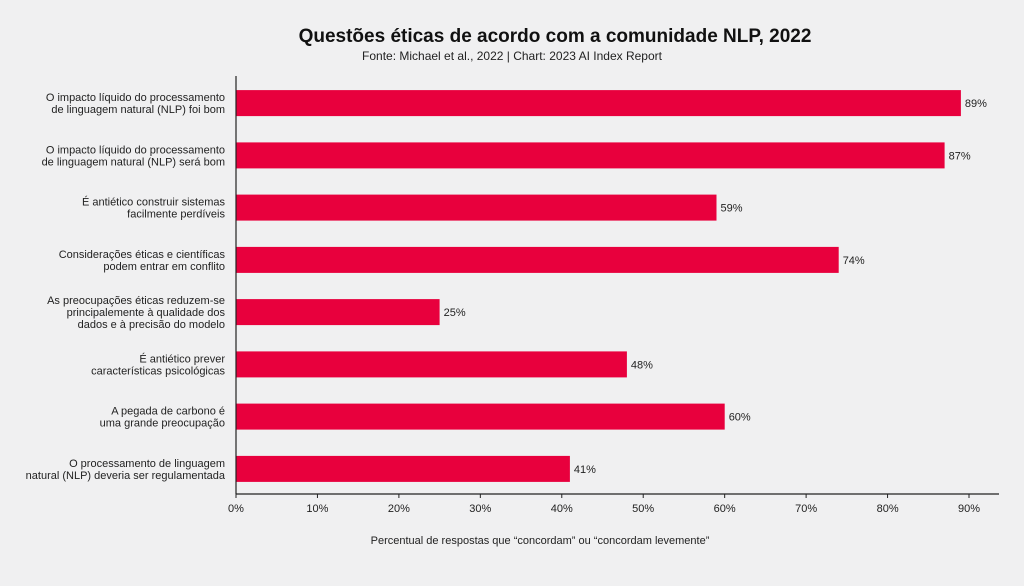 The width and height of the screenshot is (1024, 586). What do you see at coordinates (642, 365) in the screenshot?
I see `data-label: 48%` at bounding box center [642, 365].